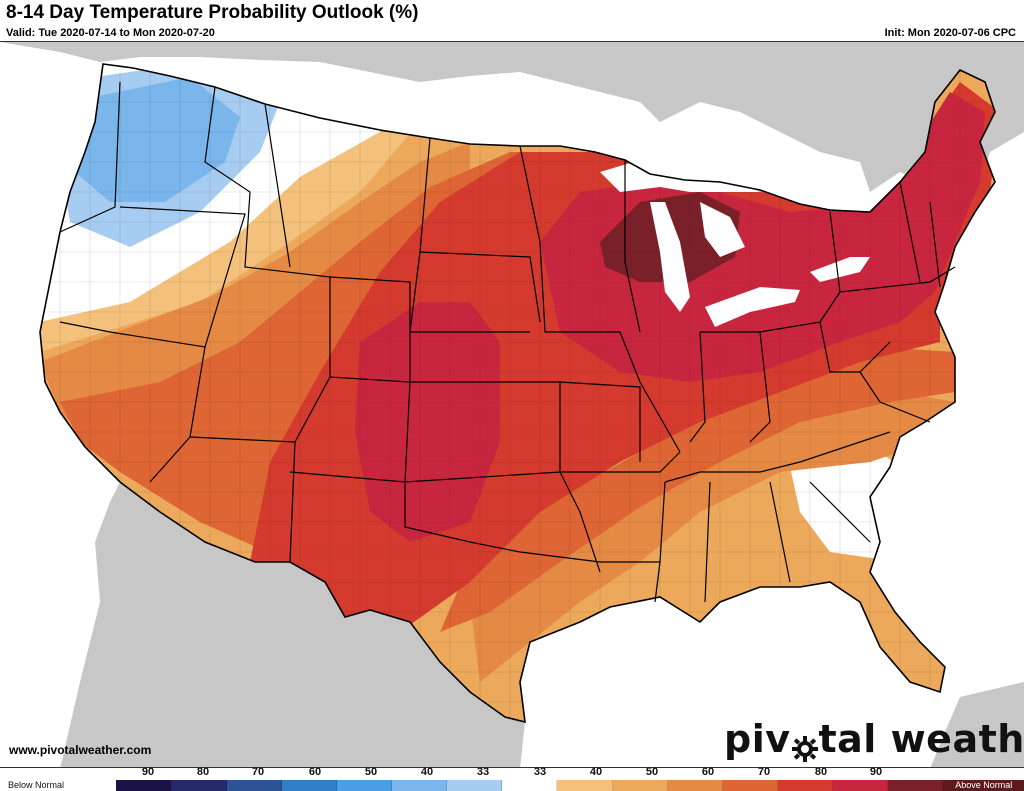  What do you see at coordinates (110, 33) in the screenshot?
I see `valid-period: Valid: Tue 2020-07-14 to Mon 2020-07-20` at bounding box center [110, 33].